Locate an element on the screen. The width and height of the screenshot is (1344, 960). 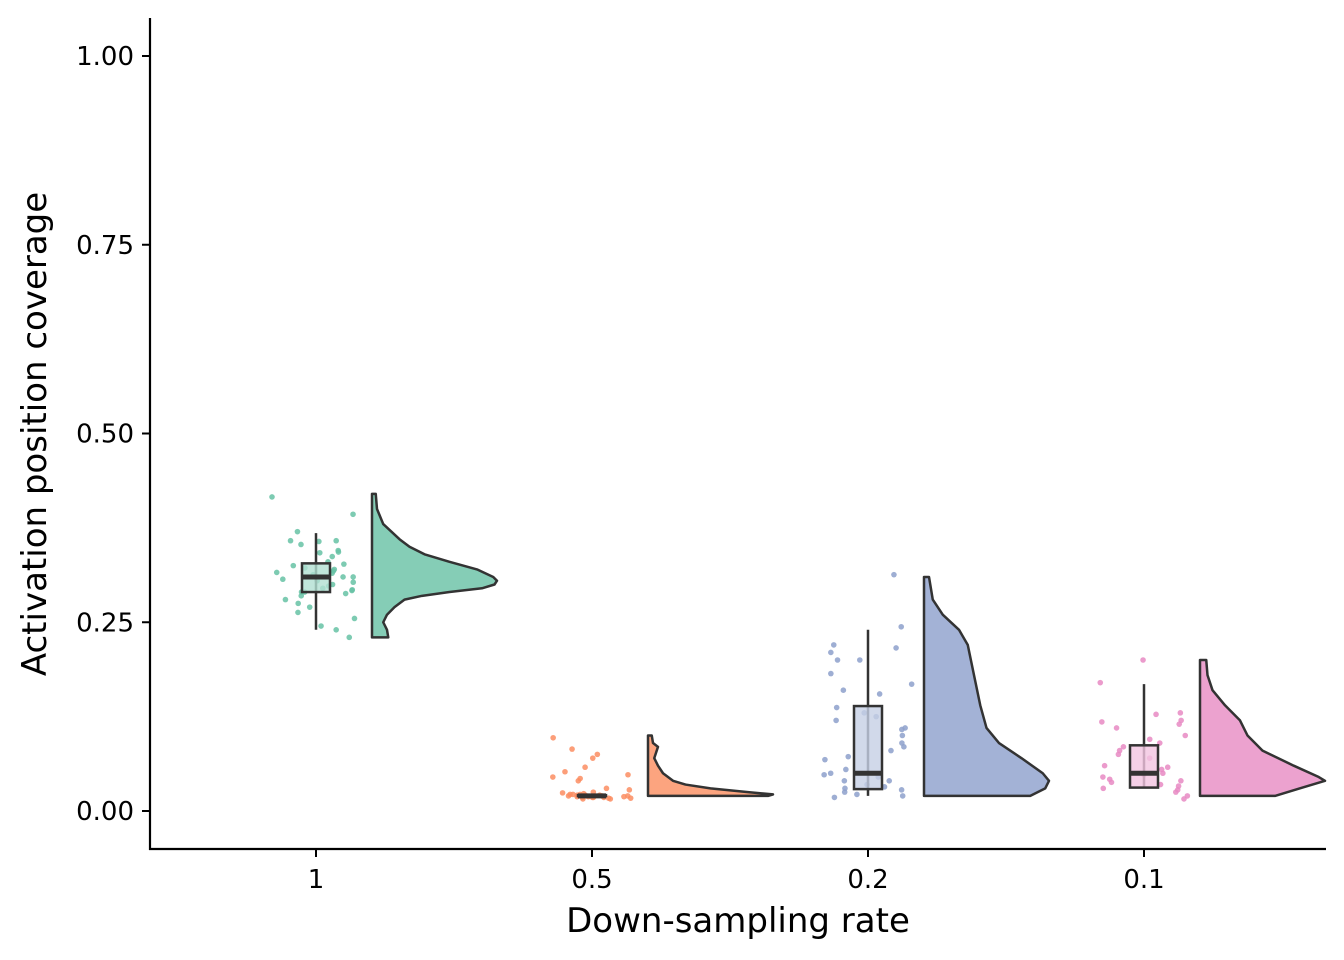
y-axis-title: Activation position coverage is located at coordinates (35, 434).